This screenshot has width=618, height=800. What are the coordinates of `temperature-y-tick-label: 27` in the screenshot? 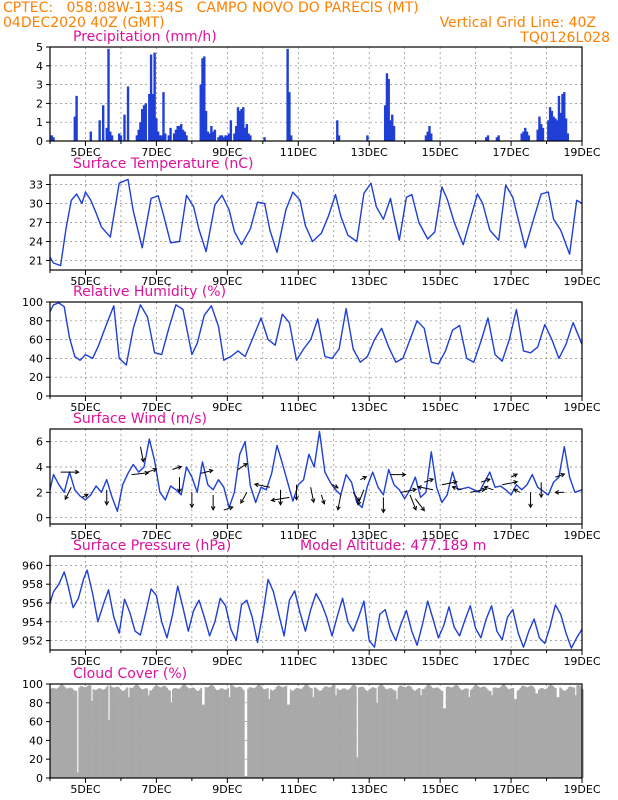 It's located at (36, 223).